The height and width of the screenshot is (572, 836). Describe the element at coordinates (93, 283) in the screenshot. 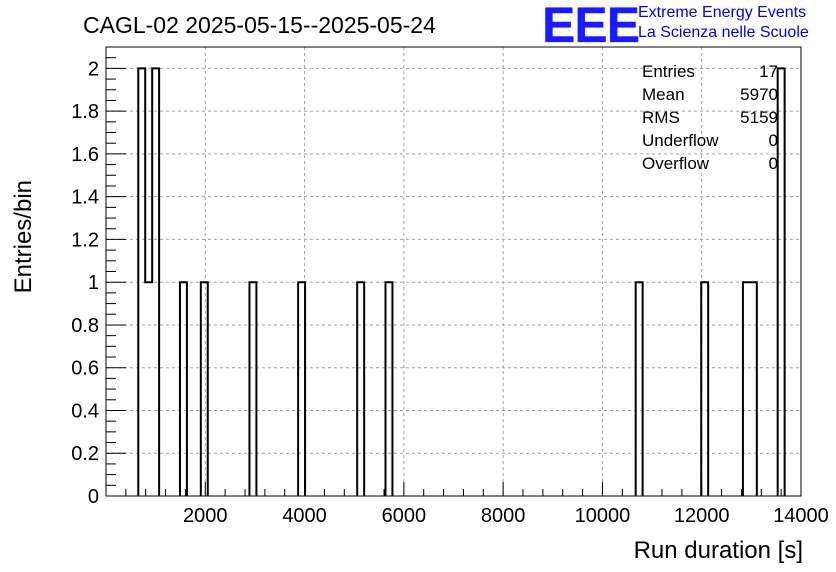

I see `y-tick-label: 1` at that location.